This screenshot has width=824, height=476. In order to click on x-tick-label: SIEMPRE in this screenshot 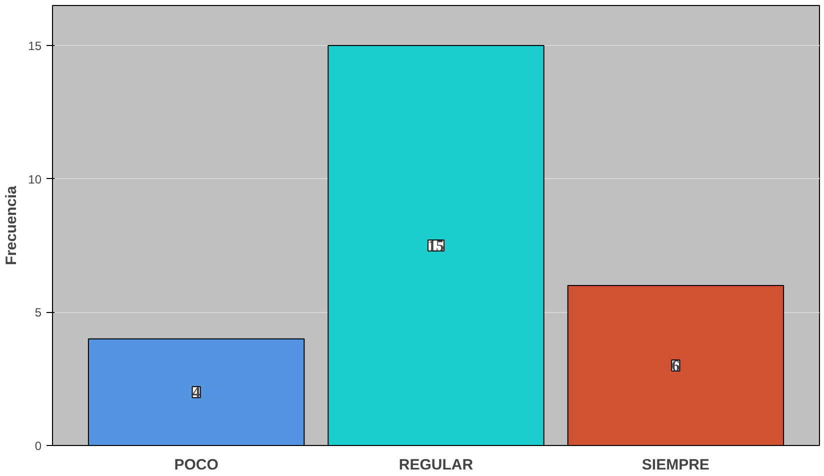, I will do `click(676, 465)`.